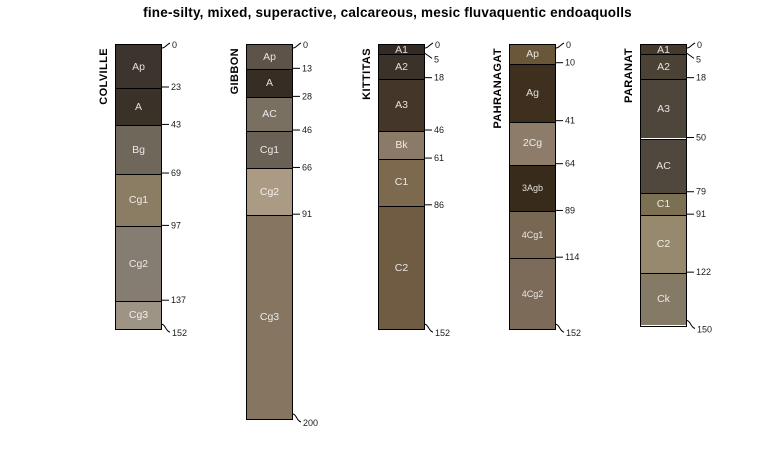 The height and width of the screenshot is (450, 775). What do you see at coordinates (305, 234) in the screenshot?
I see `depth-axis: 0 13 28 46 66 91 200` at bounding box center [305, 234].